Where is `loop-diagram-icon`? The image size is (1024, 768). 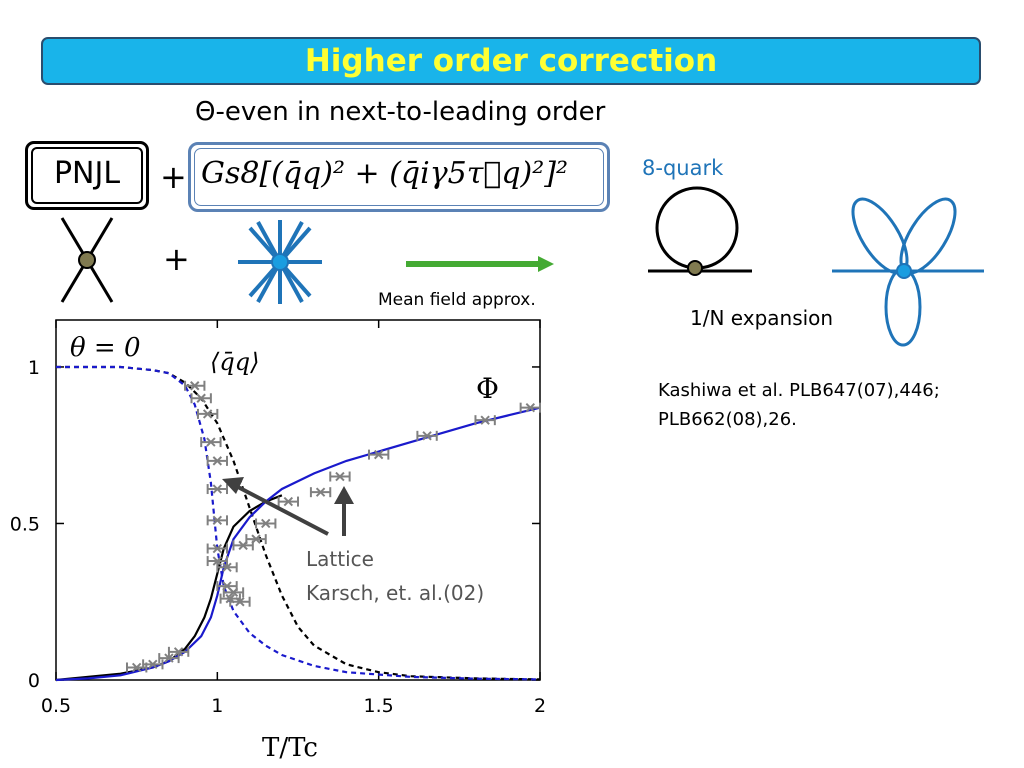 loop-diagram-icon is located at coordinates (700, 231).